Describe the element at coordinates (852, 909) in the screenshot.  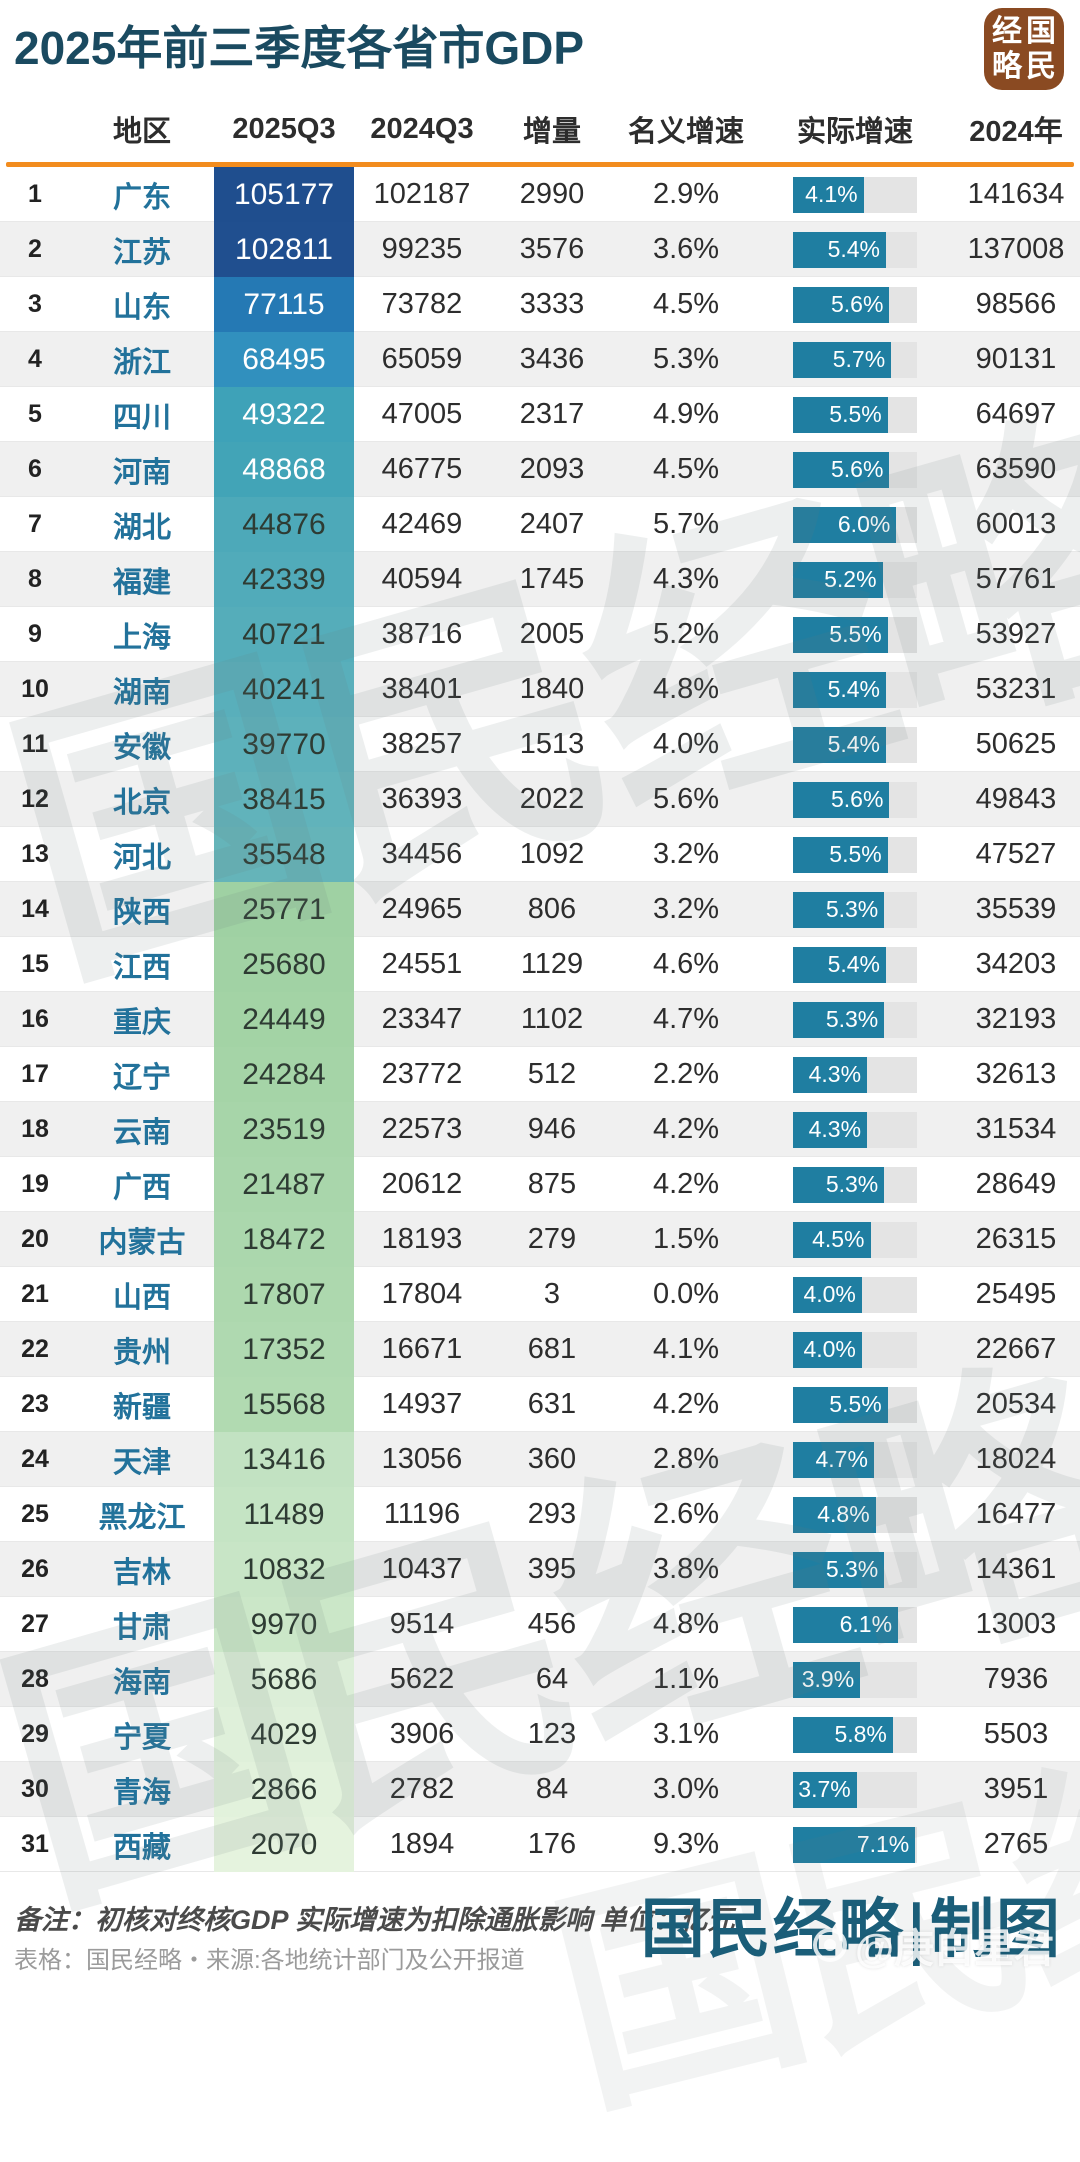
I see `growth-bar-label: 5.3%` at that location.